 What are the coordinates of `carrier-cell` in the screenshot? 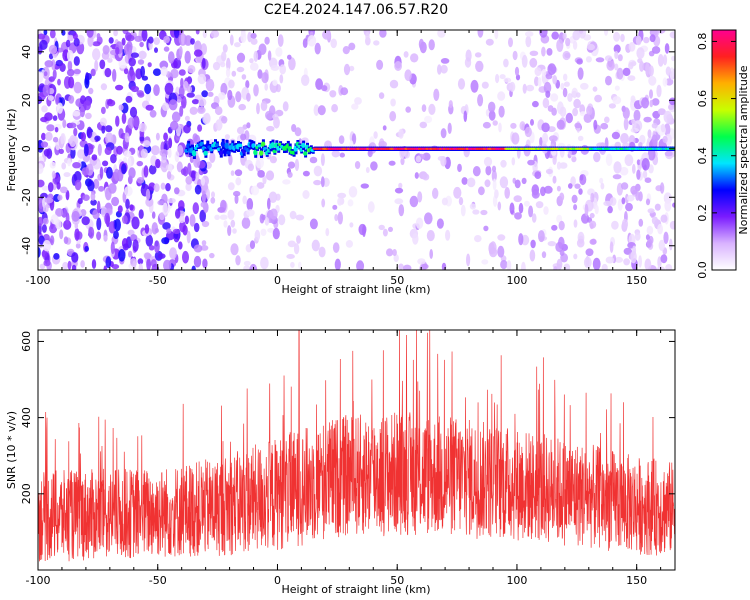 It's located at (240, 145).